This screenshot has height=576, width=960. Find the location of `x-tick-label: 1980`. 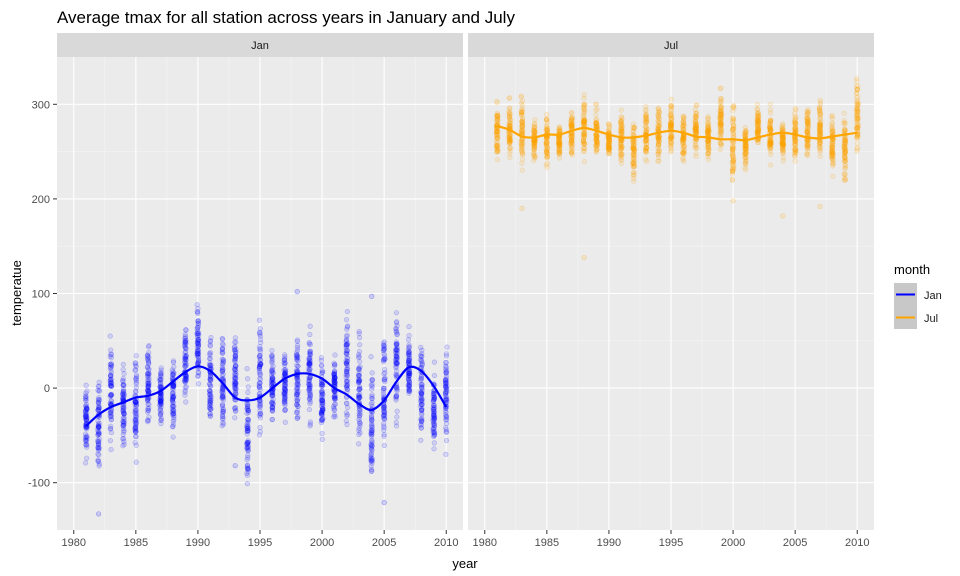

x-tick-label: 1980 is located at coordinates (74, 543).